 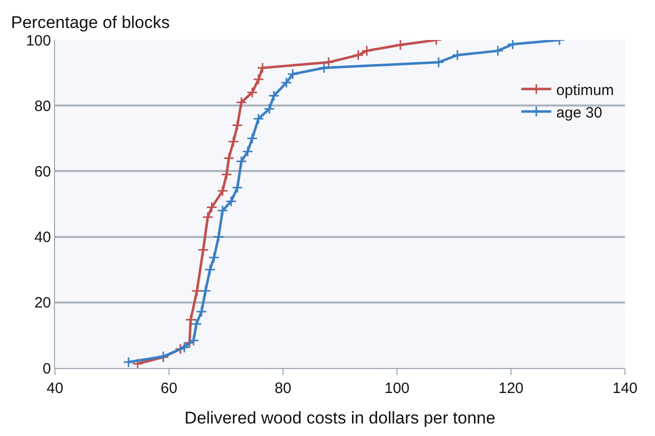 I want to click on y-tick-label: 100, so click(x=38, y=41).